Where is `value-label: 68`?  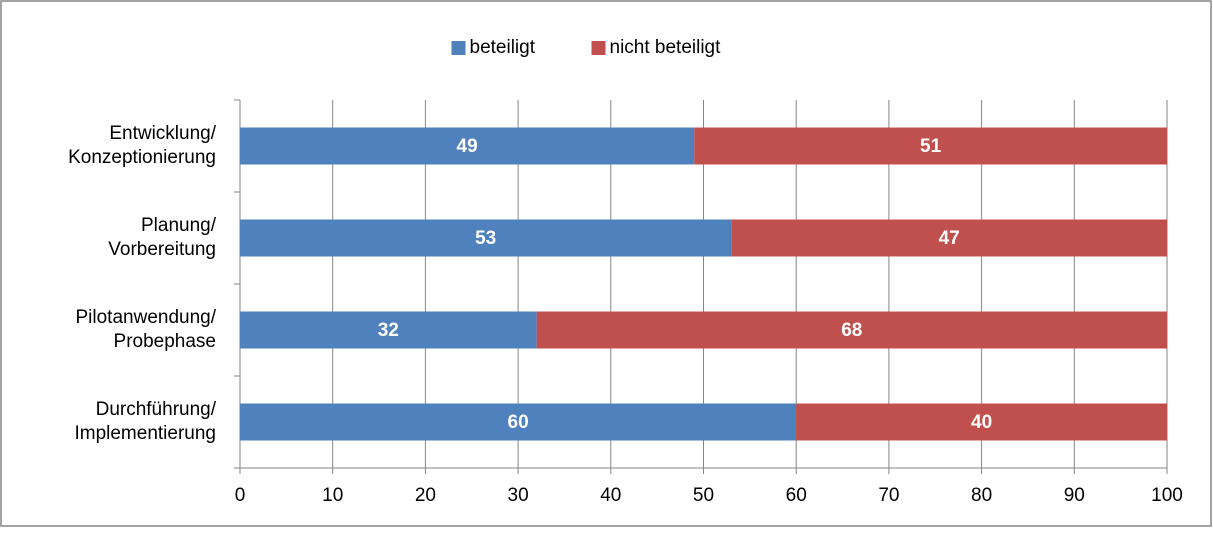
value-label: 68 is located at coordinates (851, 330).